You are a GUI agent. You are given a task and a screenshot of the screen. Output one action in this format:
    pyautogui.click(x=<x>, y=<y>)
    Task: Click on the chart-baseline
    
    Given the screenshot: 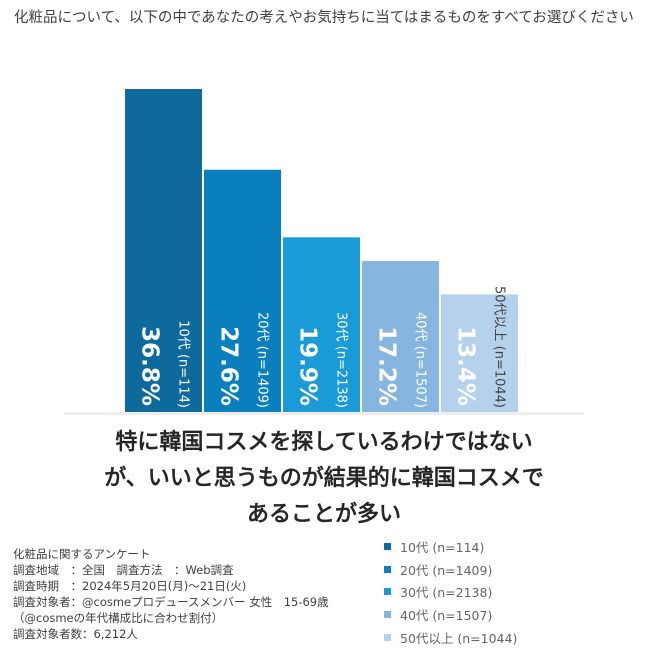 What is the action you would take?
    pyautogui.click(x=324, y=413)
    